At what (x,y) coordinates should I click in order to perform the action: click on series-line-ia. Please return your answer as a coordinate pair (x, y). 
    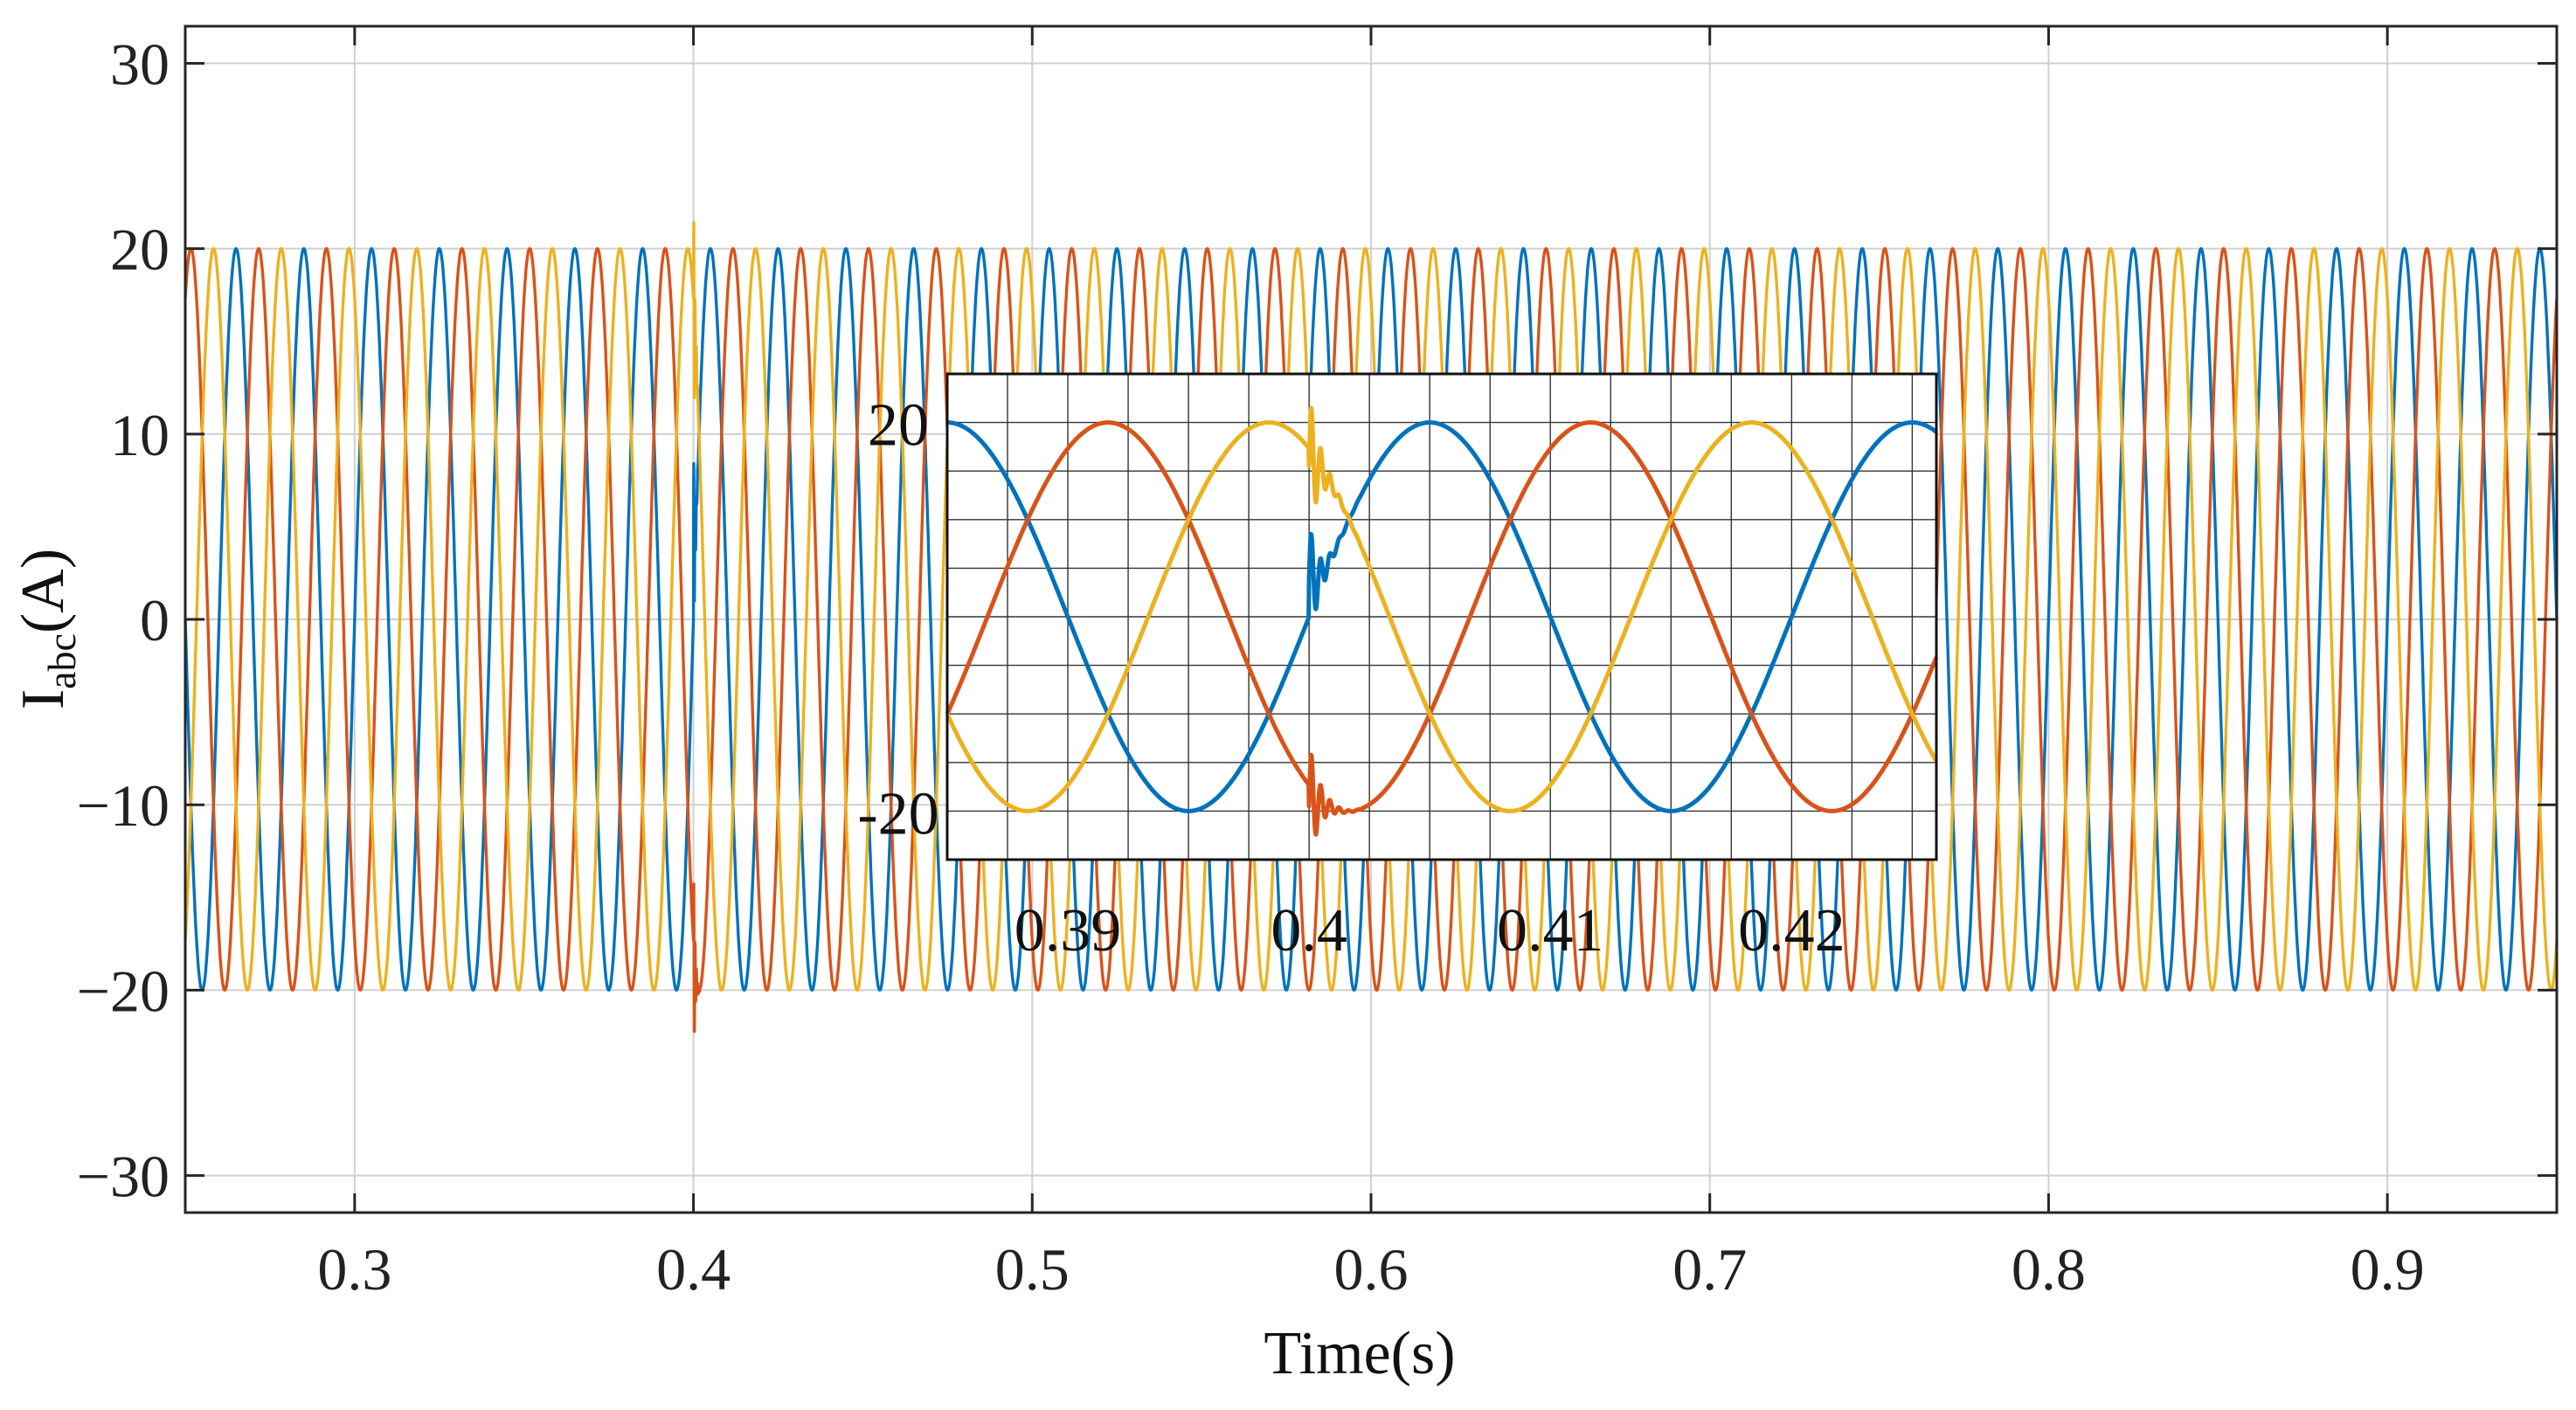
    Looking at the image, I should click on (1441, 616).